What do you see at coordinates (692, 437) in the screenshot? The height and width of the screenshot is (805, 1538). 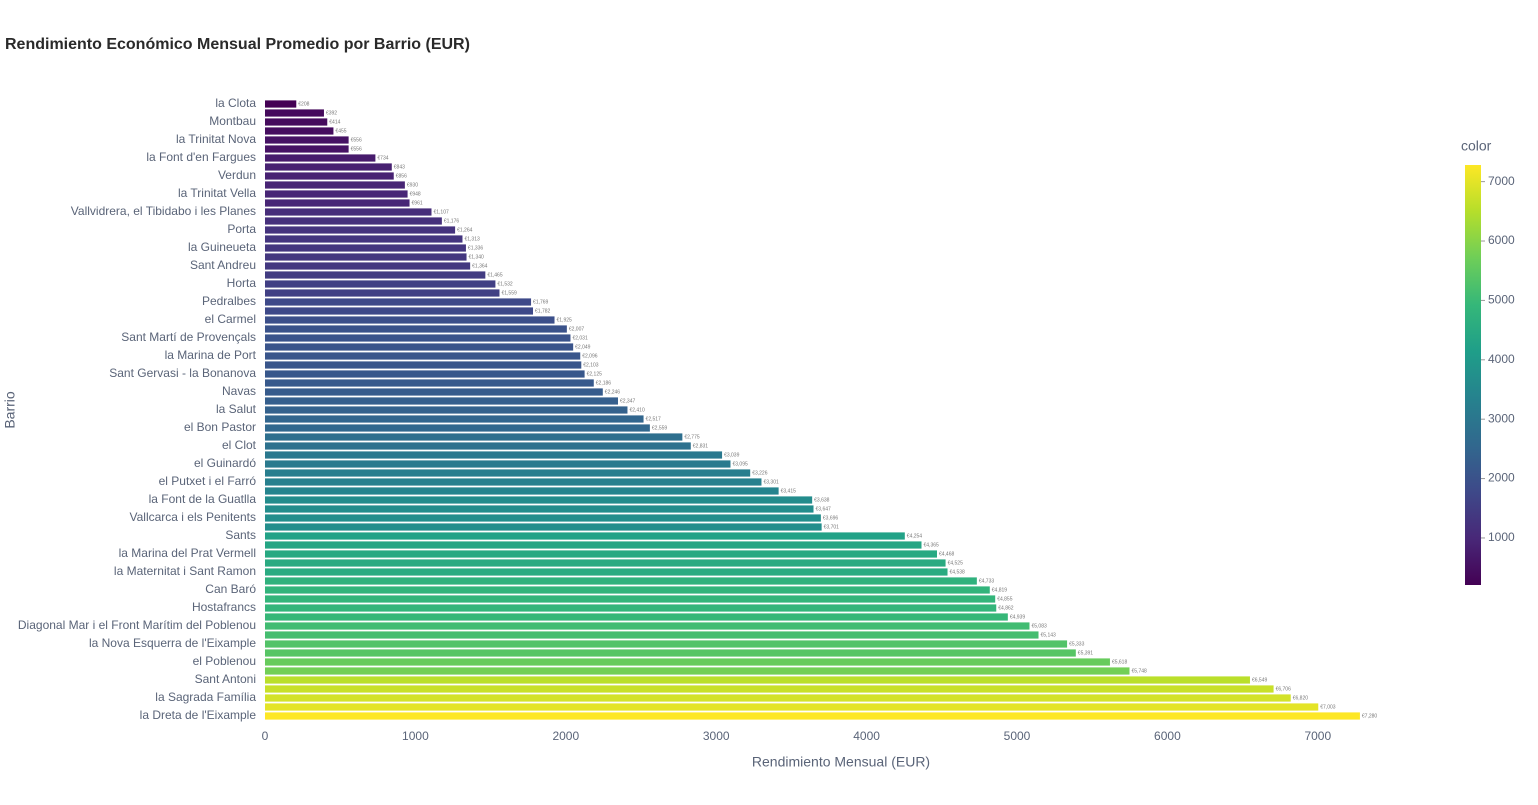 I see `value-label: €2,775` at bounding box center [692, 437].